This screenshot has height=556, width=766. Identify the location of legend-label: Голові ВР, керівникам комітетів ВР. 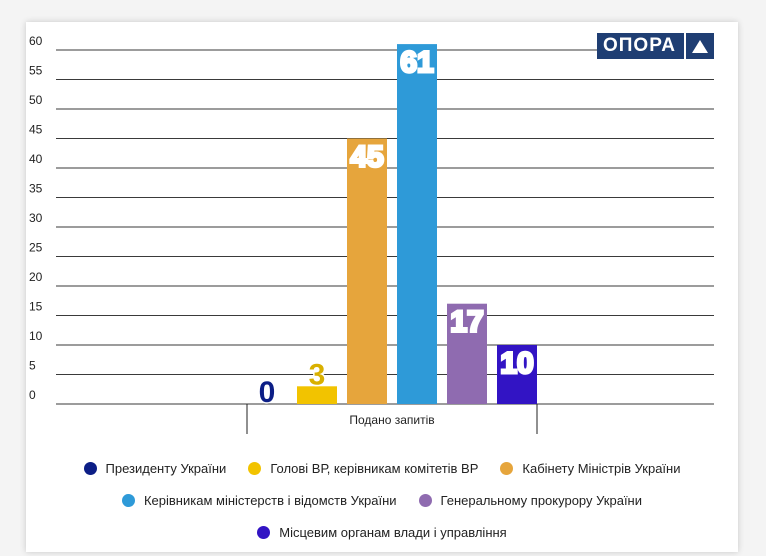
(374, 468).